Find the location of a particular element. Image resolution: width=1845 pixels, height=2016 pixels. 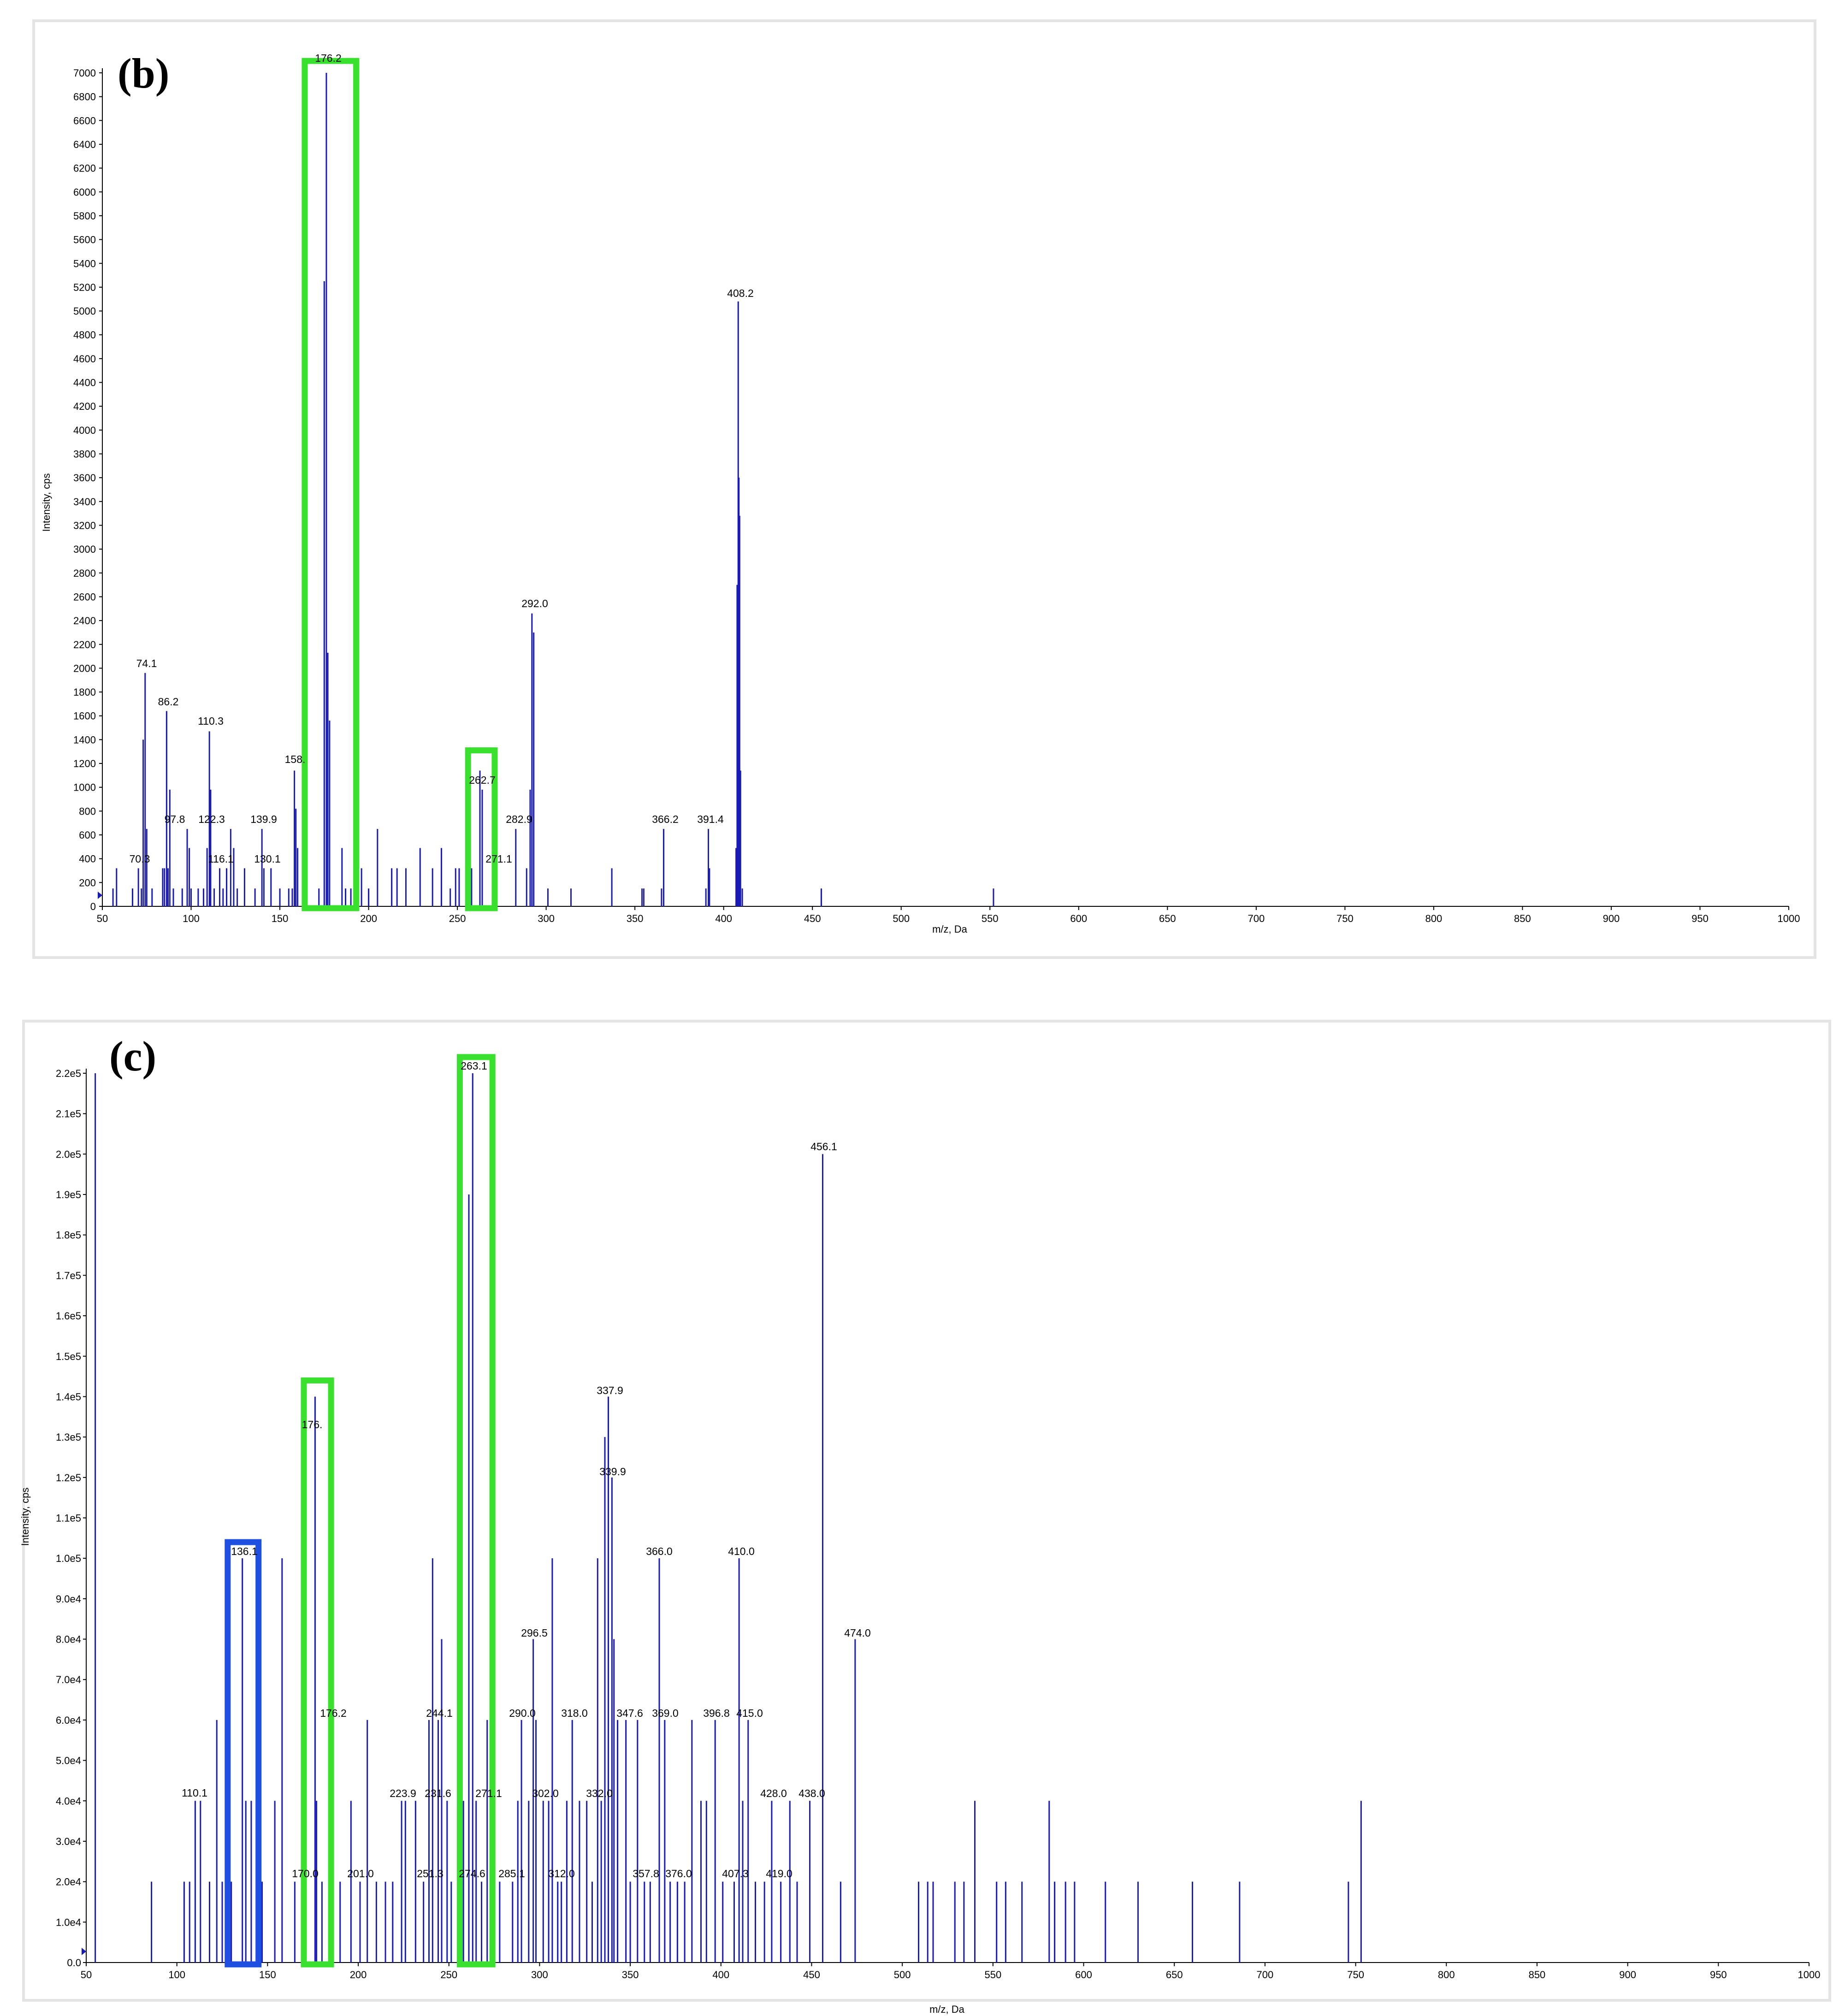

y-tick-label: 0 is located at coordinates (93, 907).